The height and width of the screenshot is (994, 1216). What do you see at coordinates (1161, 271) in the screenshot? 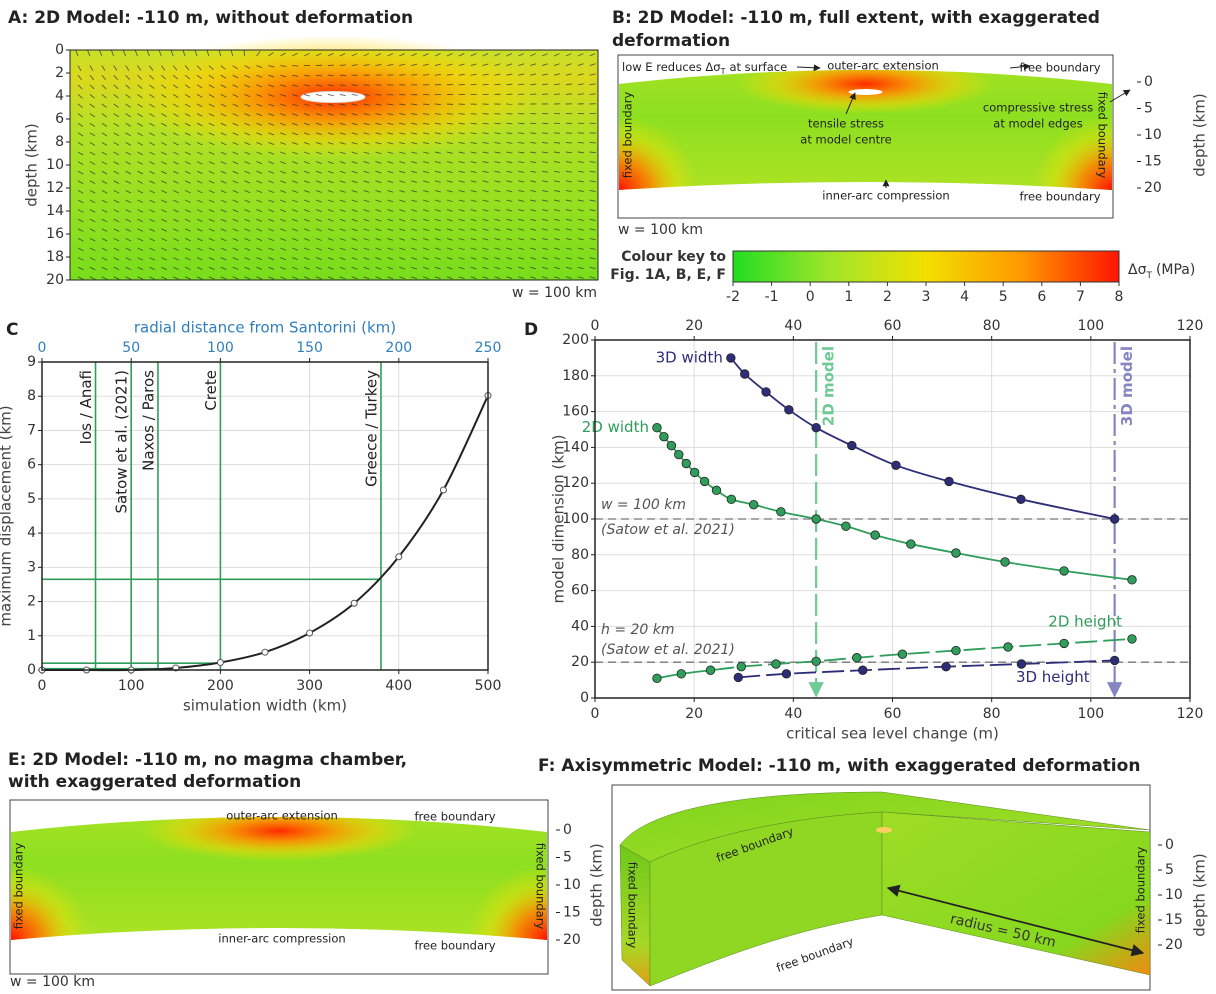
I see `colour-key-label: ΔσT (MPa)` at bounding box center [1161, 271].